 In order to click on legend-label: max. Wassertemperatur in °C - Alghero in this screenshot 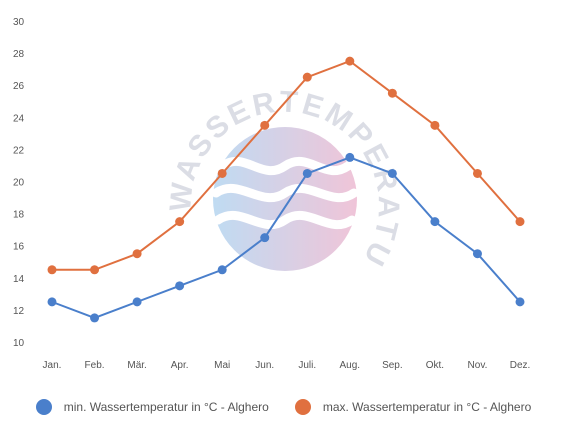, I will do `click(427, 407)`.